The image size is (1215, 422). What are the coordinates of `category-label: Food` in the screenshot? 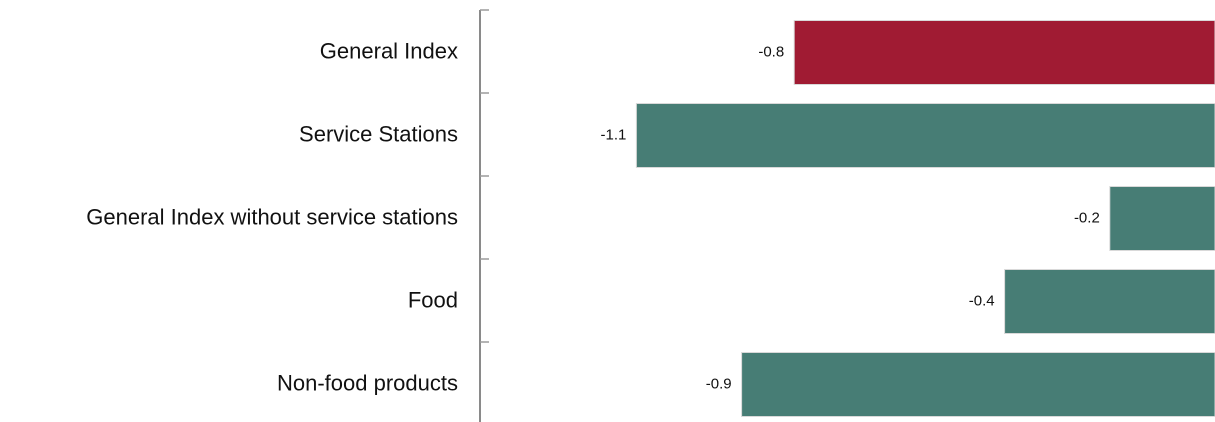 It's located at (433, 299).